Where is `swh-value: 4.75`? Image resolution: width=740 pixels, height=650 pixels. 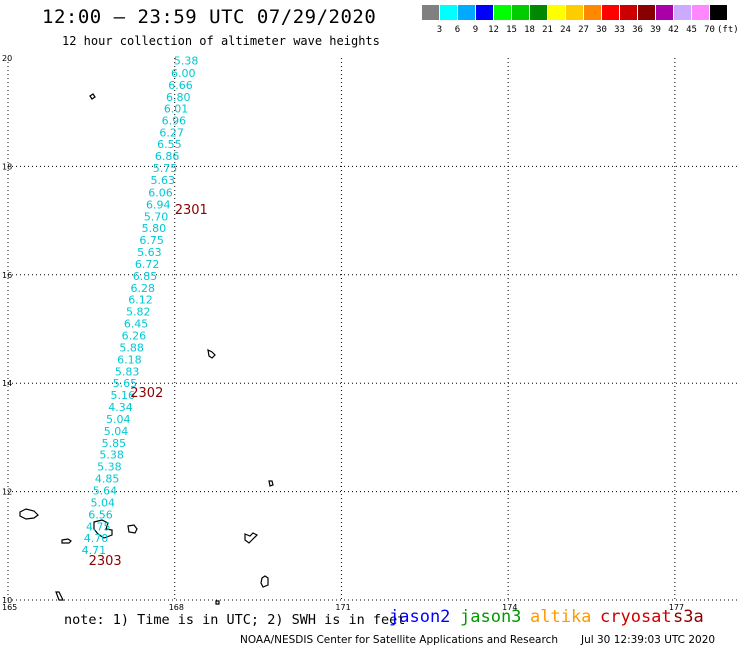 swh-value: 4.75 is located at coordinates (98, 526).